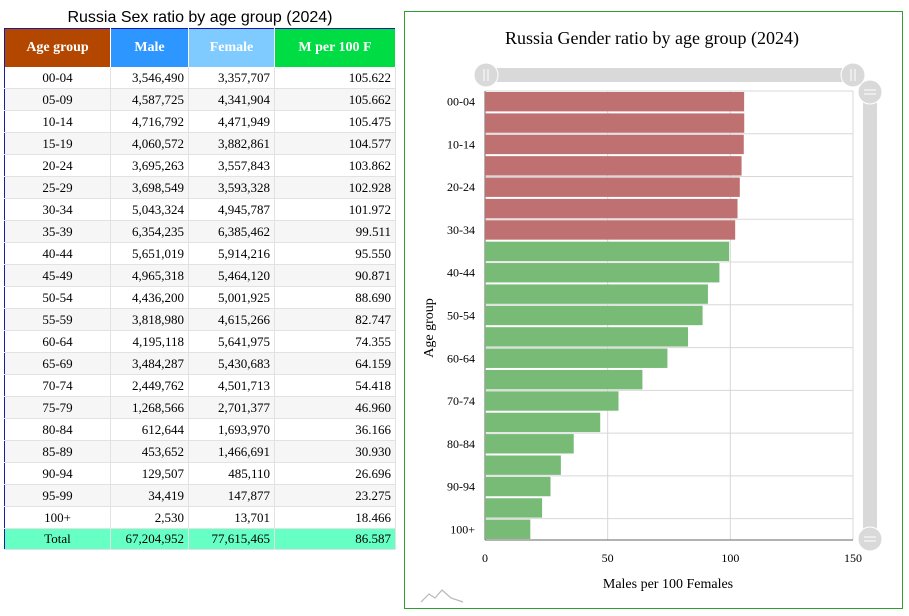 This screenshot has width=909, height=616. Describe the element at coordinates (508, 529) in the screenshot. I see `bar-100+` at that location.